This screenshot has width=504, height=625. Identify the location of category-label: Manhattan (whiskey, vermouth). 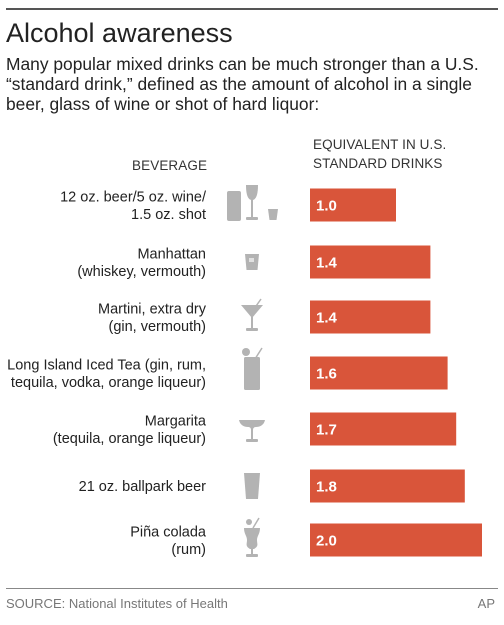
(141, 263).